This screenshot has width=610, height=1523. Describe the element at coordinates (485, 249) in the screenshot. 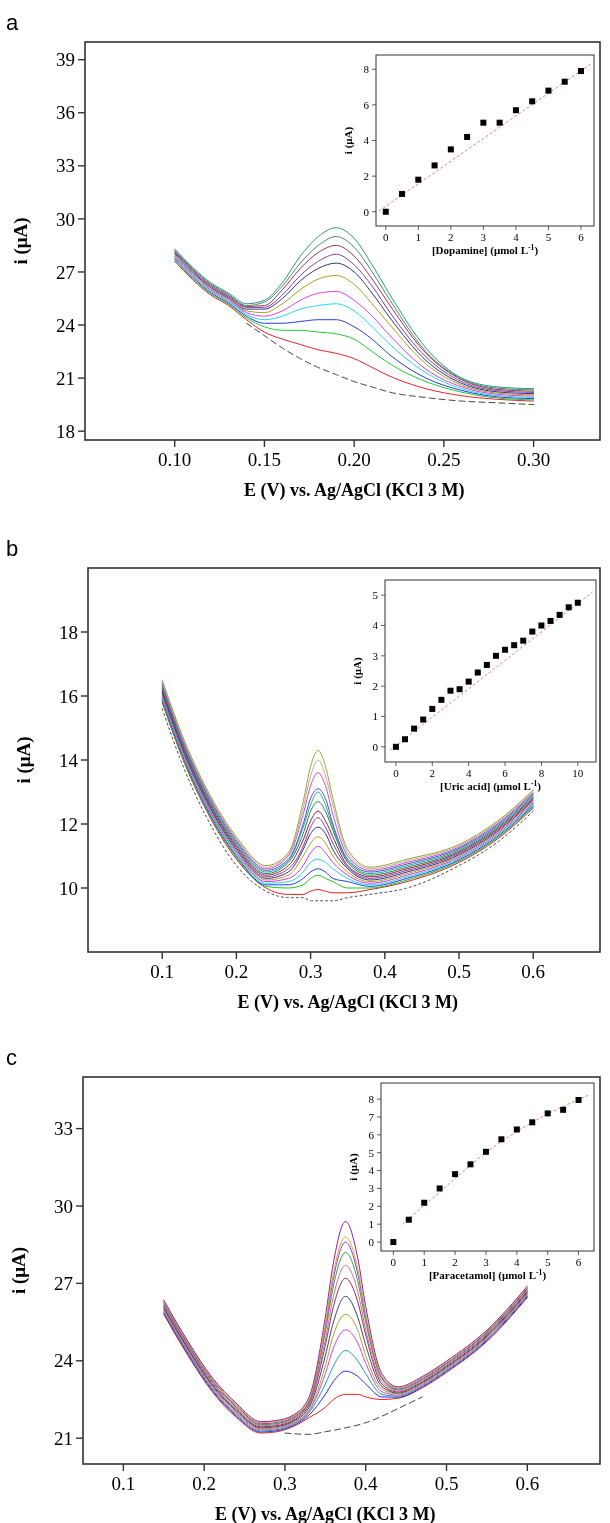

I see `x-axis-title: [Dopamine] (μmol L$^{-1}$)` at that location.